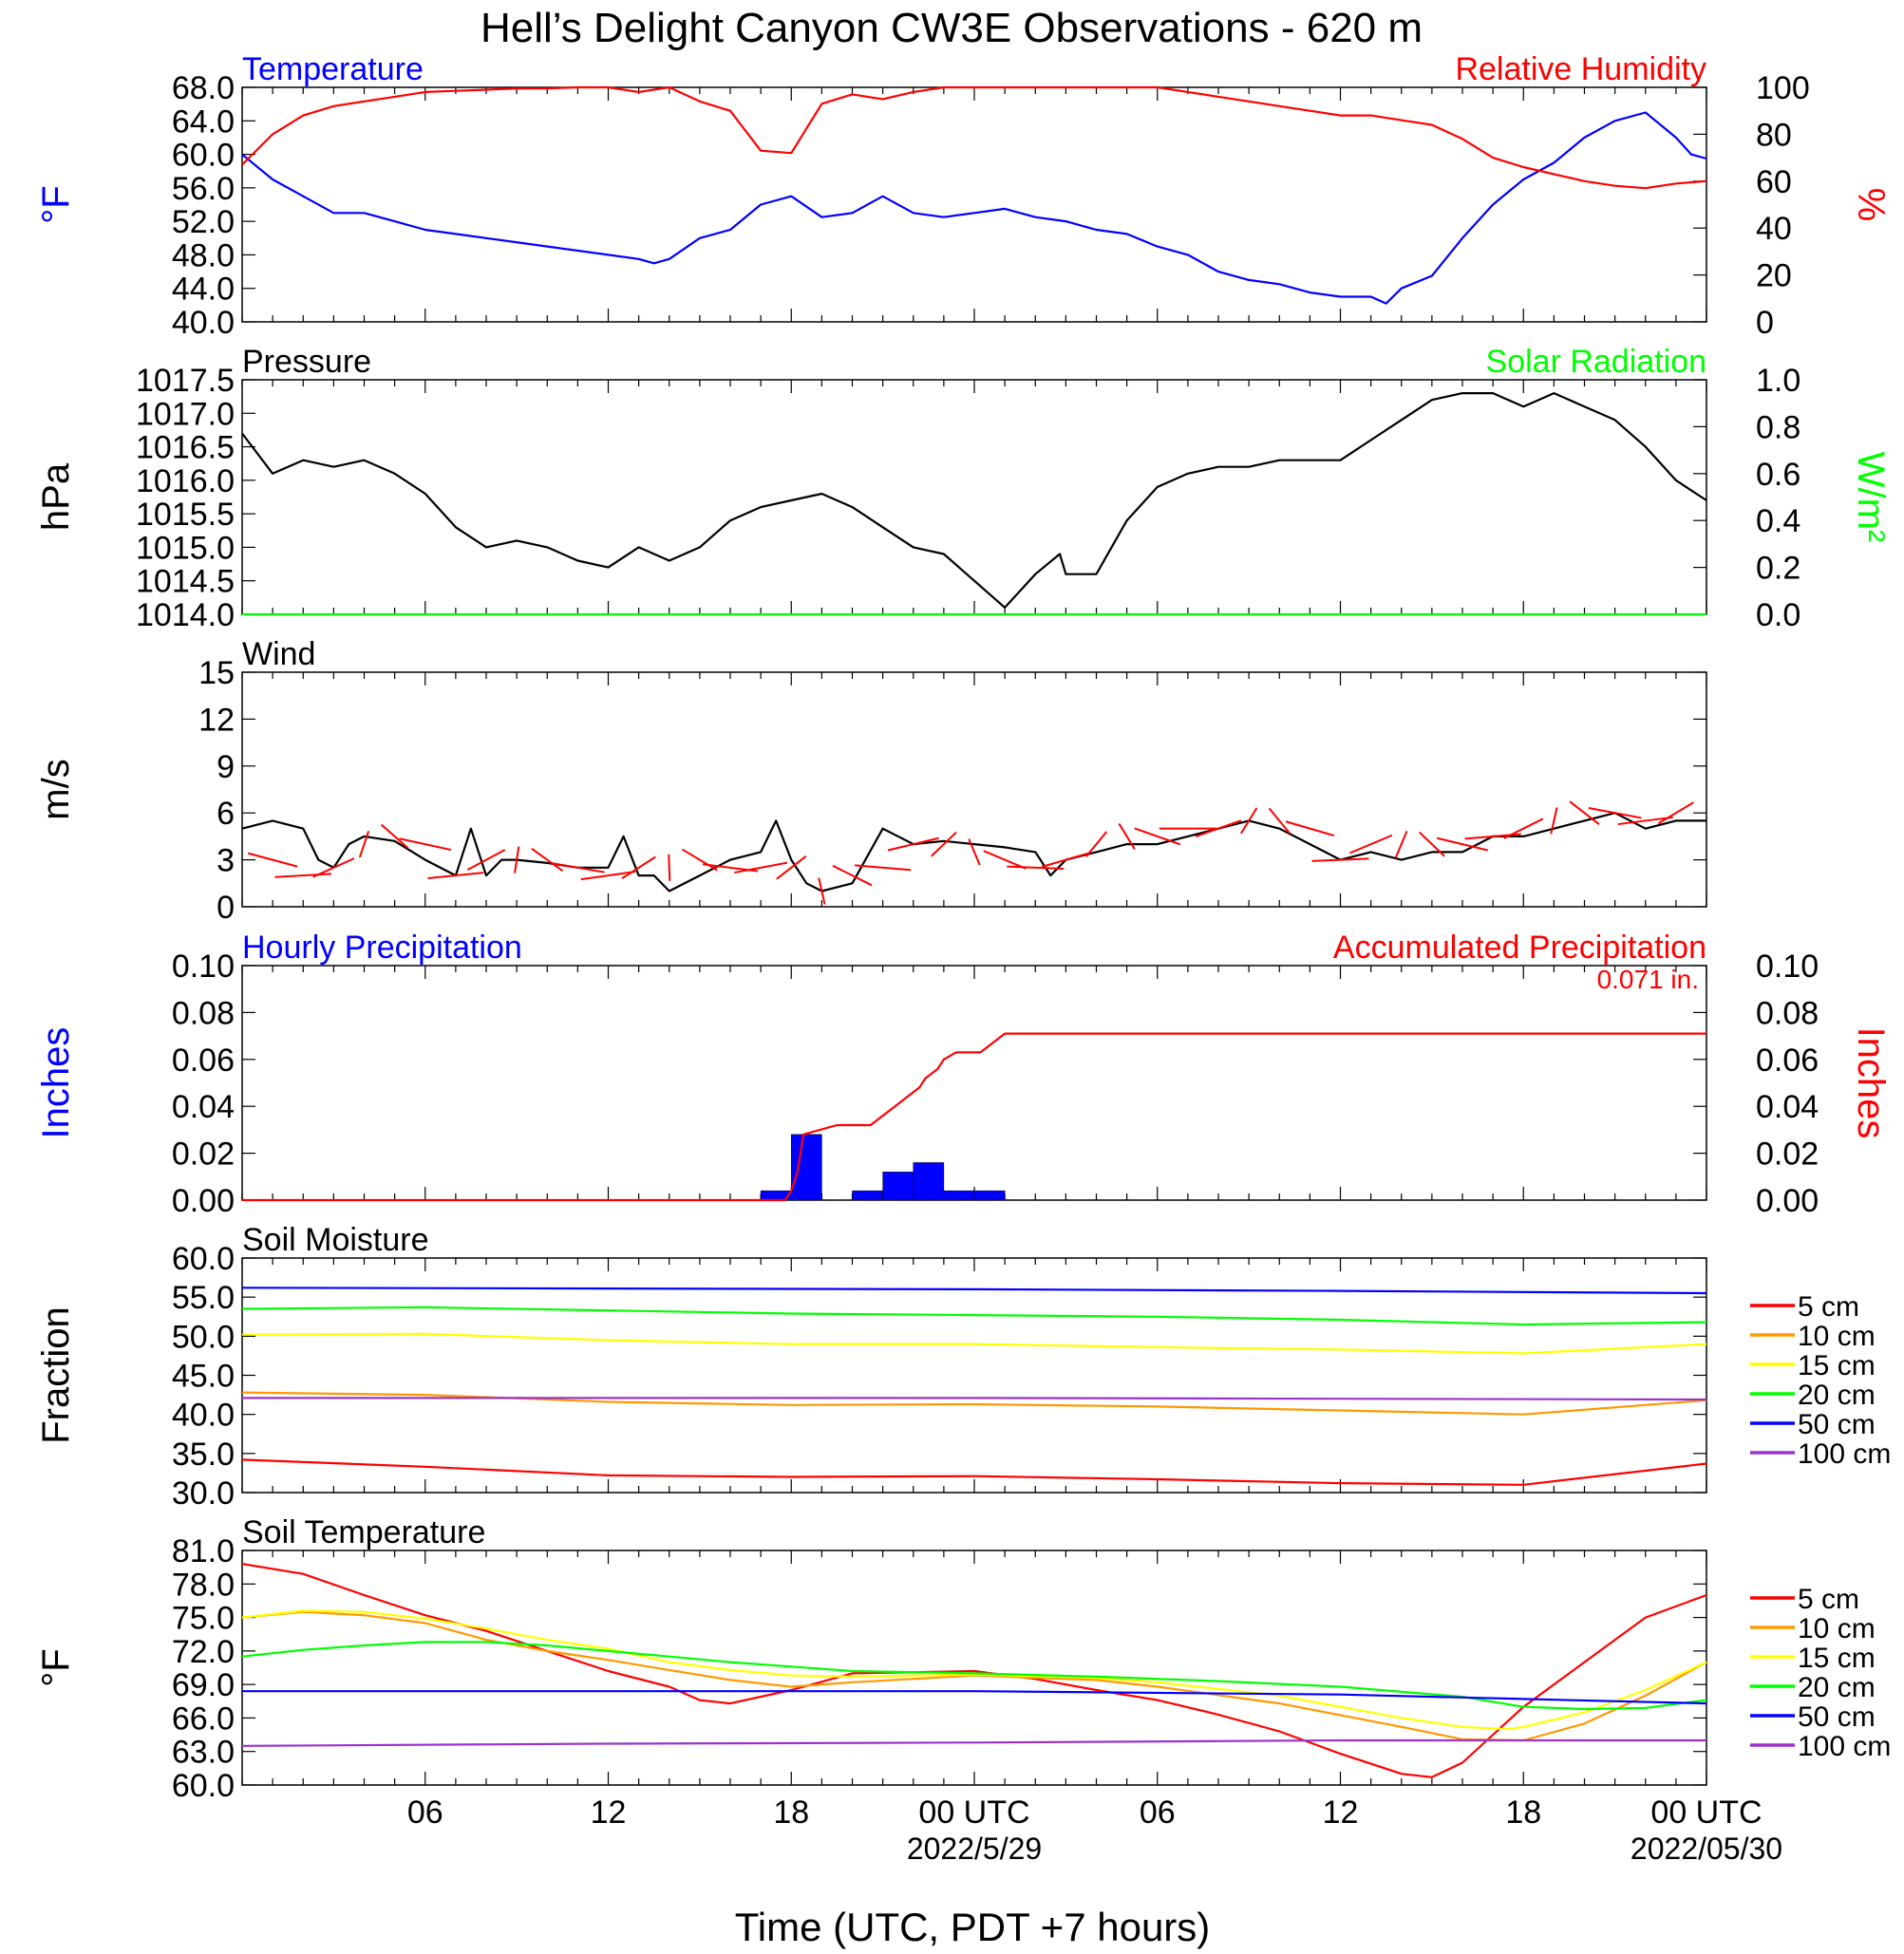 This screenshot has height=1954, width=1904. Describe the element at coordinates (974, 501) in the screenshot. I see `pressure-series-line` at that location.